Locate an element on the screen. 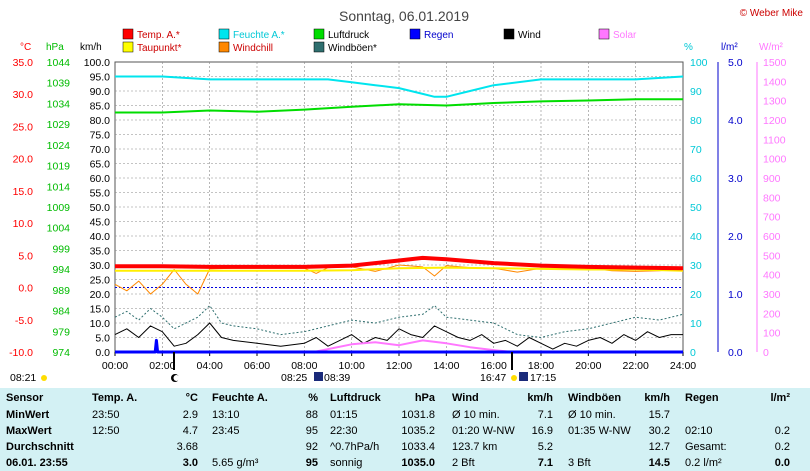 The width and height of the screenshot is (810, 471). time-mark-label: 08:39 is located at coordinates (337, 378).